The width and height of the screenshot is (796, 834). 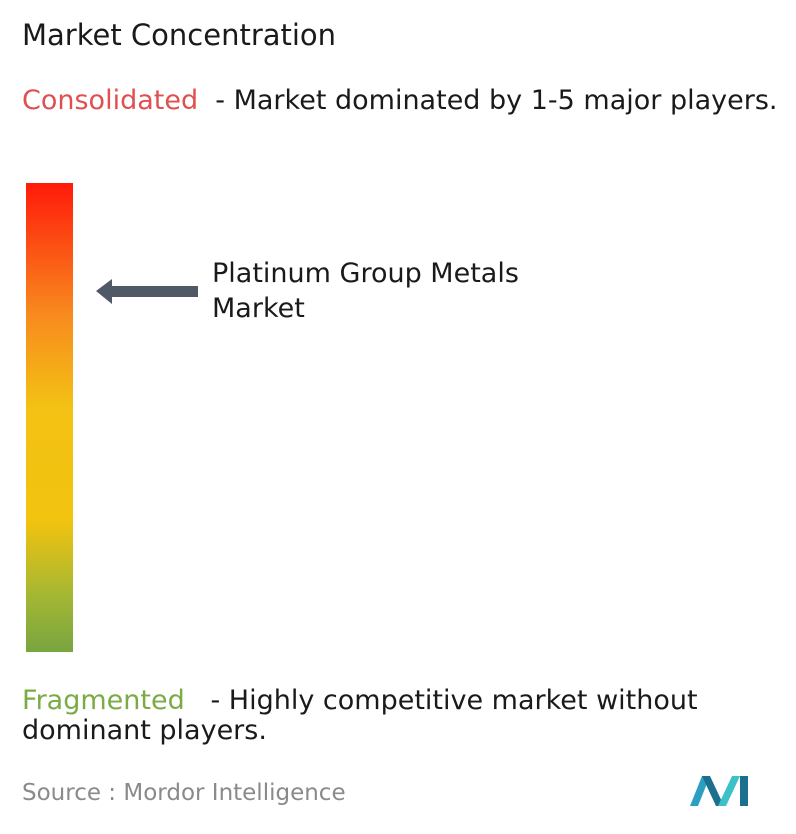 I want to click on title: Market Concentration, so click(x=179, y=35).